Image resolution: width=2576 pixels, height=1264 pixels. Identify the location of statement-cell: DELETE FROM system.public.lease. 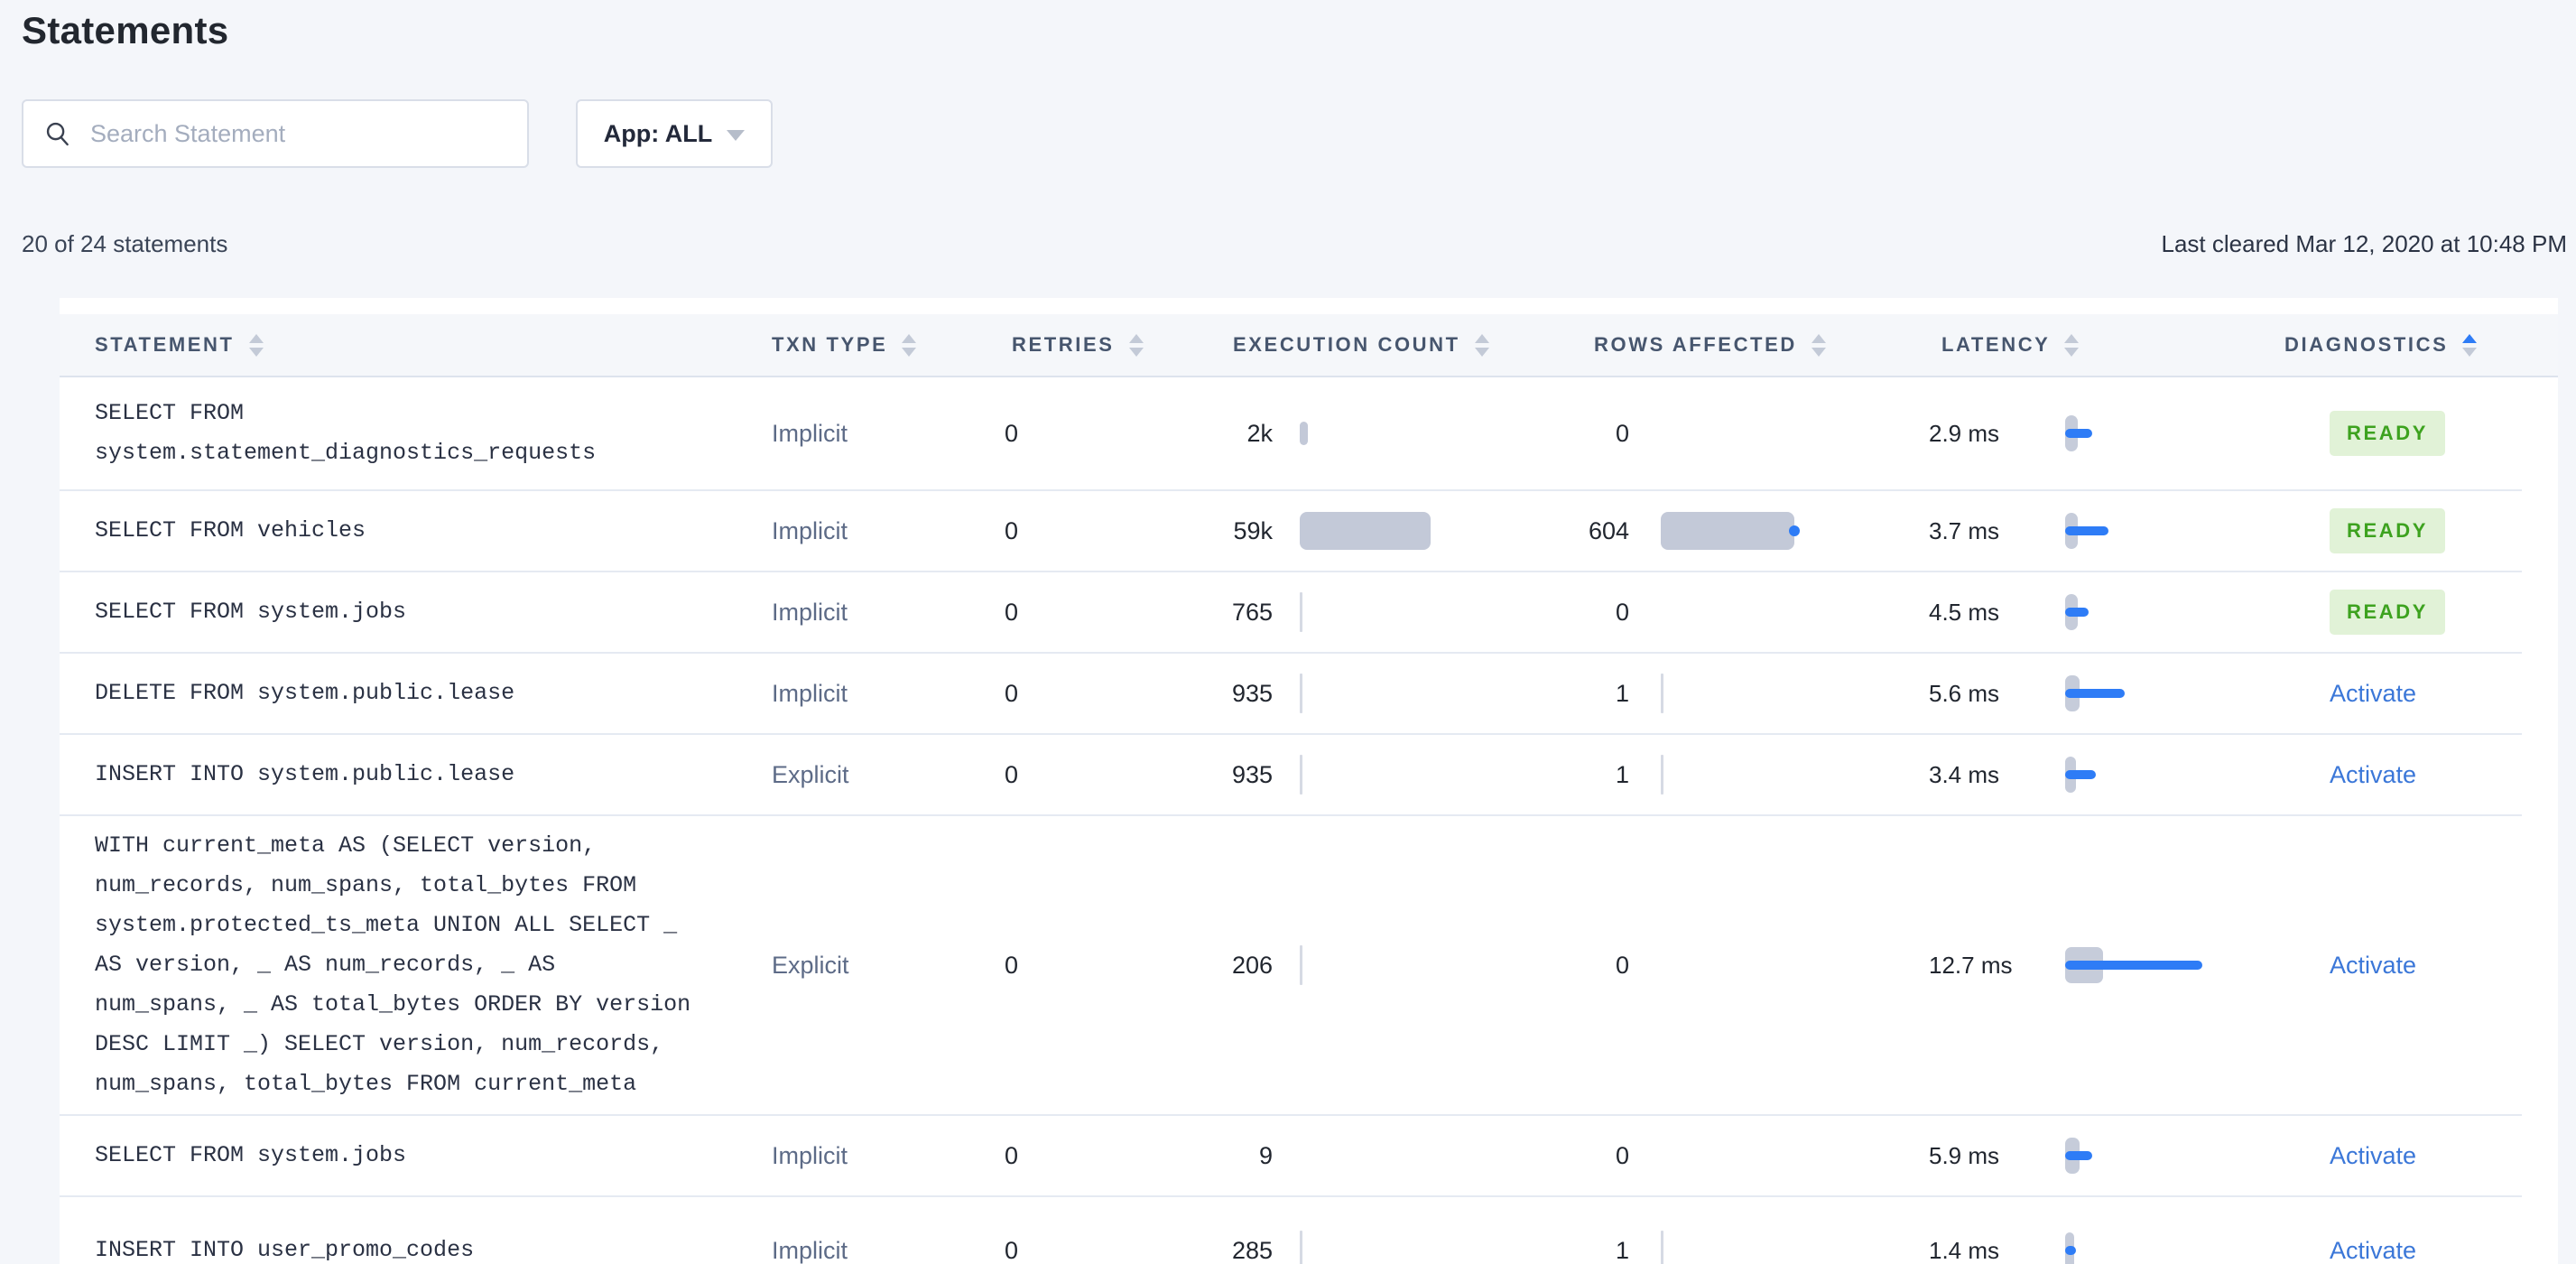
(416, 693).